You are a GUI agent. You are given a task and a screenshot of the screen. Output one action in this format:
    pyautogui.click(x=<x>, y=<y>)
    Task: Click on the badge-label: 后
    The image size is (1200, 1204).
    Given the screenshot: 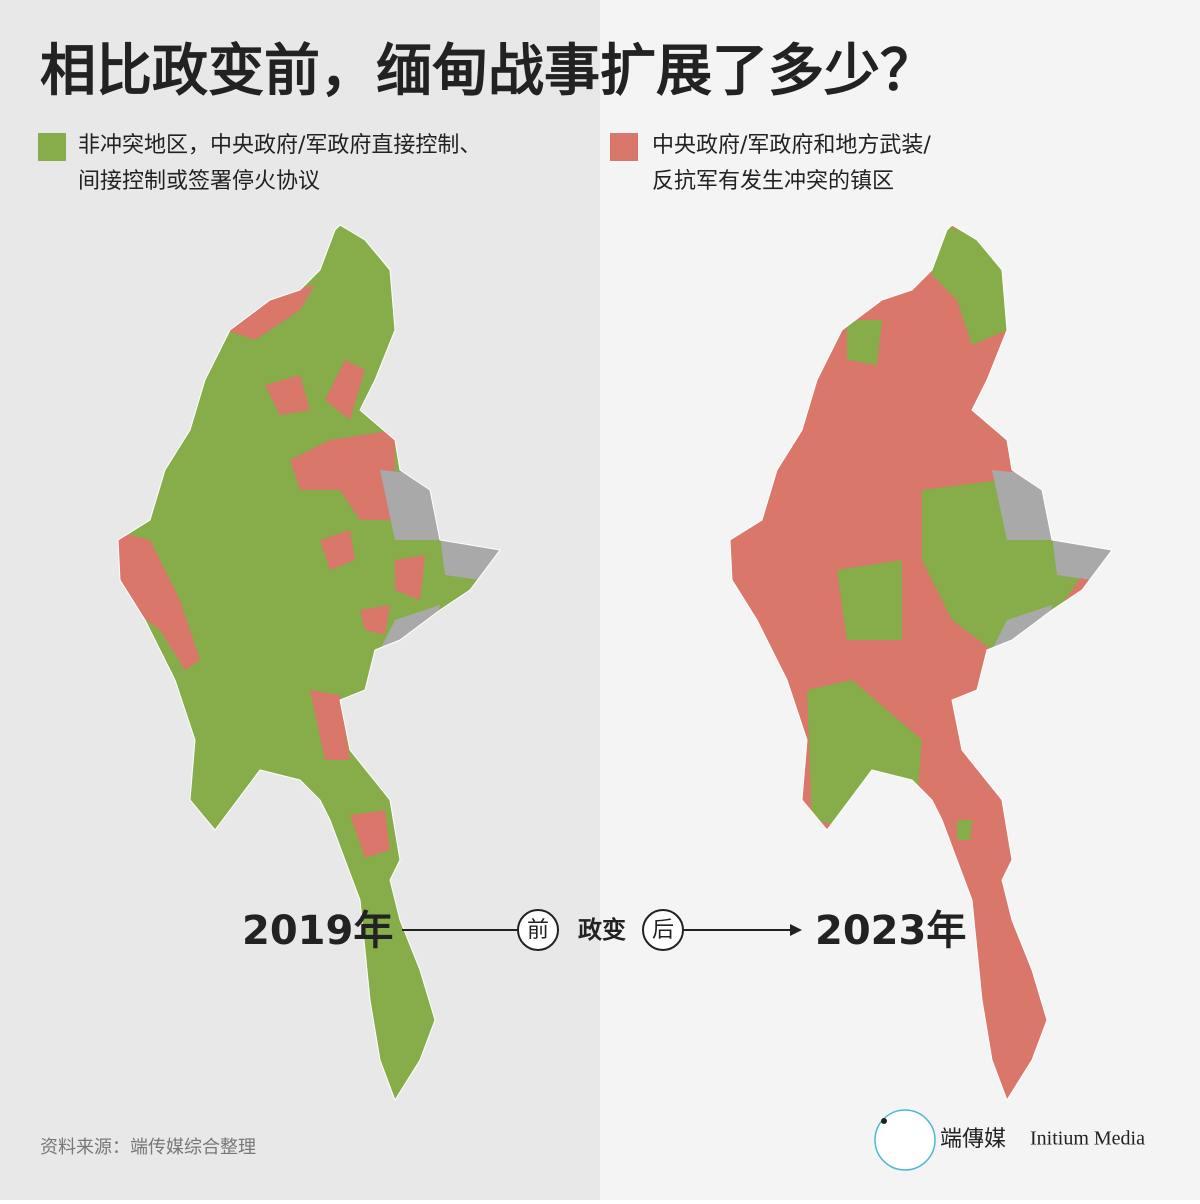 What is the action you would take?
    pyautogui.click(x=663, y=930)
    